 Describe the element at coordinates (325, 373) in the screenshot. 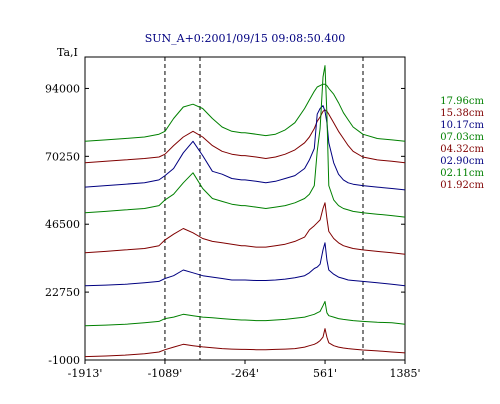

I see `x-tick-label: 561'` at that location.